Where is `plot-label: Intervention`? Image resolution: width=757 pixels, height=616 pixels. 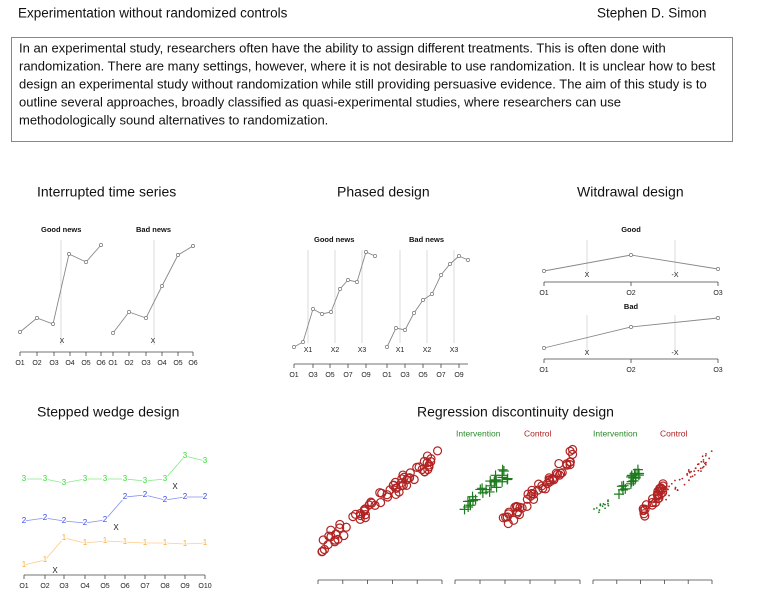 plot-label: Intervention is located at coordinates (478, 433).